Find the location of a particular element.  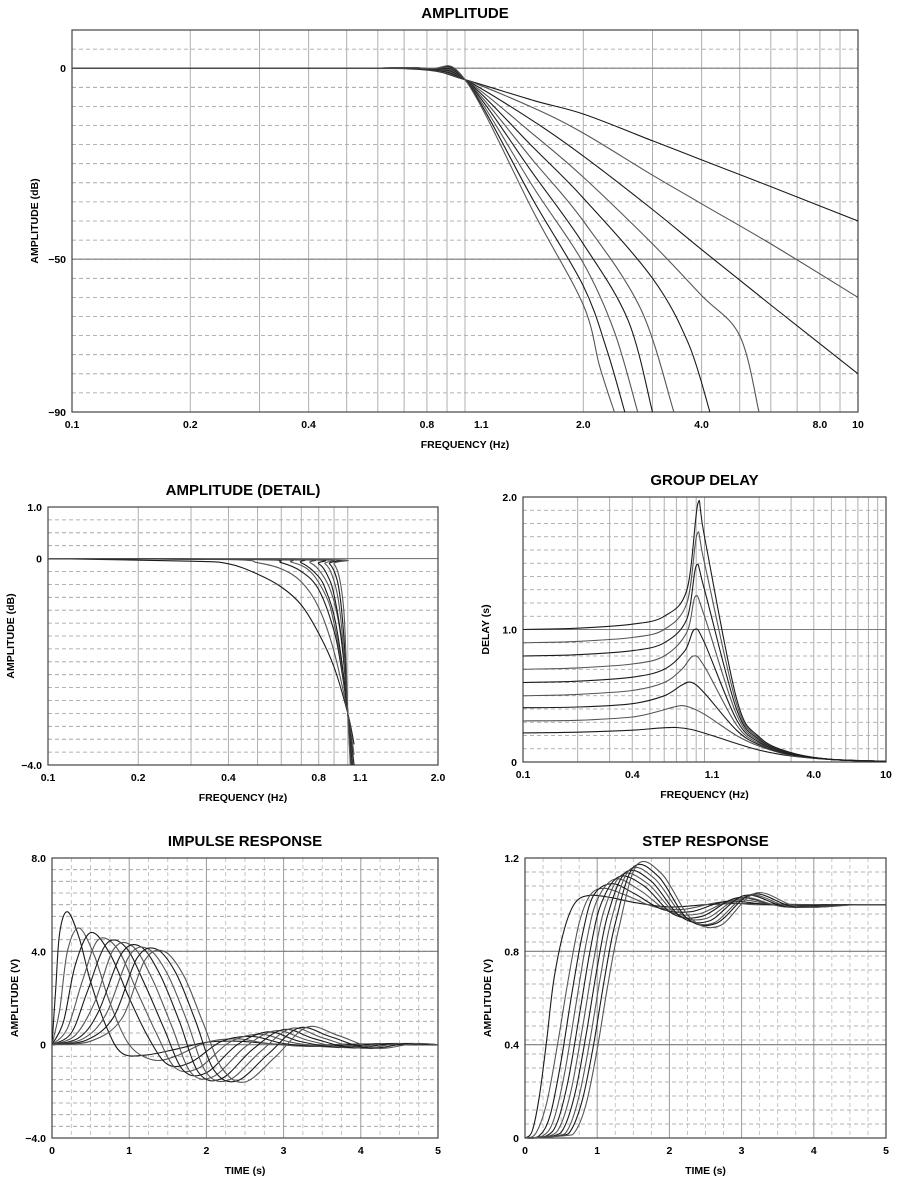

y-tick-label: 2.0 is located at coordinates (509, 498).